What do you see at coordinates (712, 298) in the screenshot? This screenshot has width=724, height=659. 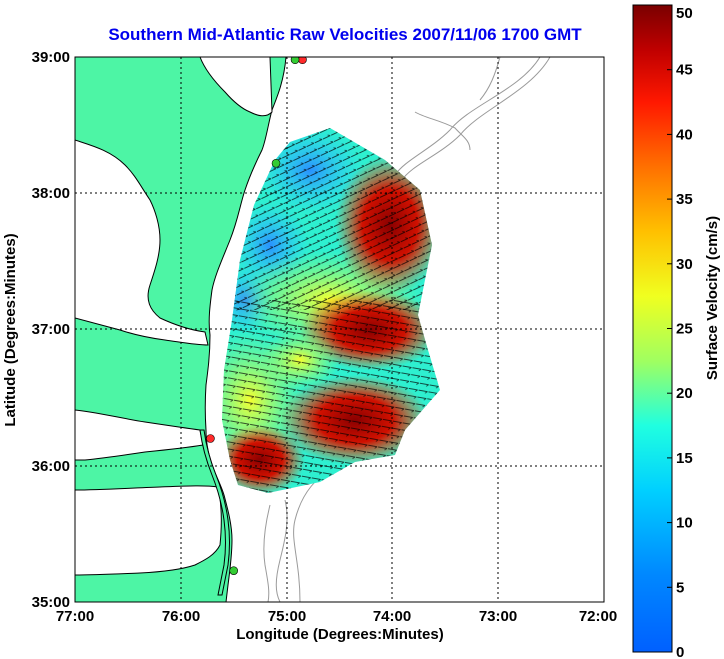 I see `colorbar-label: Surface Velocity (cm/s)` at bounding box center [712, 298].